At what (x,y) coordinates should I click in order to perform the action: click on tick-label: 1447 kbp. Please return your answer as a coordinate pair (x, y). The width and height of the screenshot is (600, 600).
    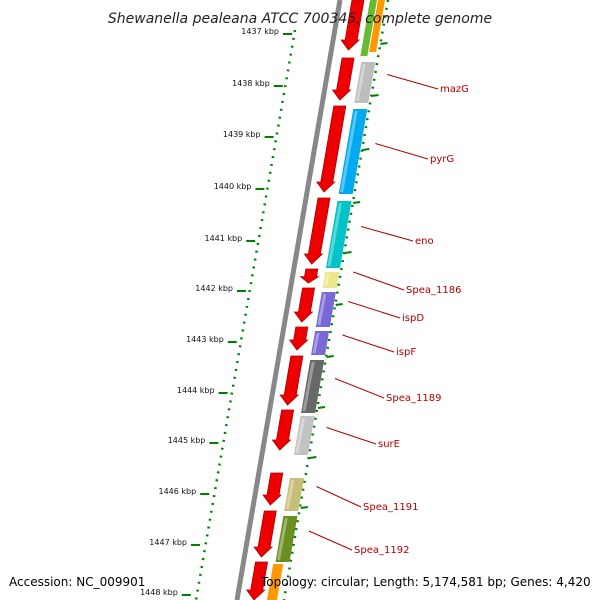
    Looking at the image, I should click on (168, 542).